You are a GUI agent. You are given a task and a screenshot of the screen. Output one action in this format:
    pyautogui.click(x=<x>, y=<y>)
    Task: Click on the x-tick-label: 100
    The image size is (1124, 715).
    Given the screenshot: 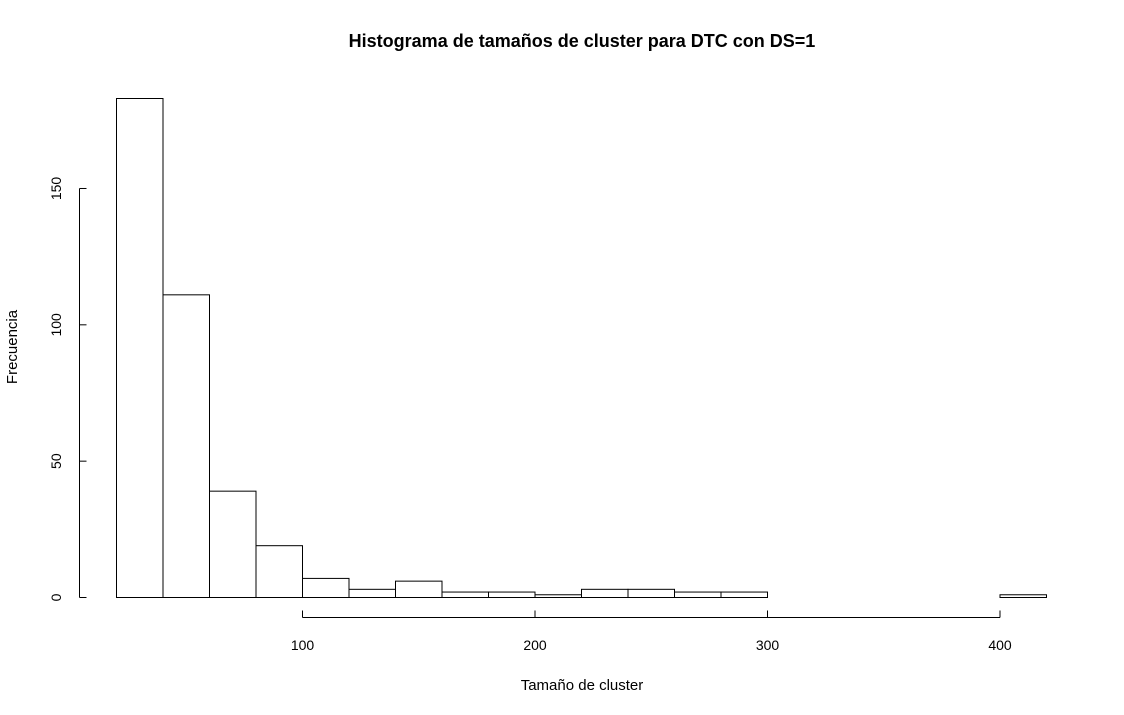 What is the action you would take?
    pyautogui.click(x=303, y=645)
    